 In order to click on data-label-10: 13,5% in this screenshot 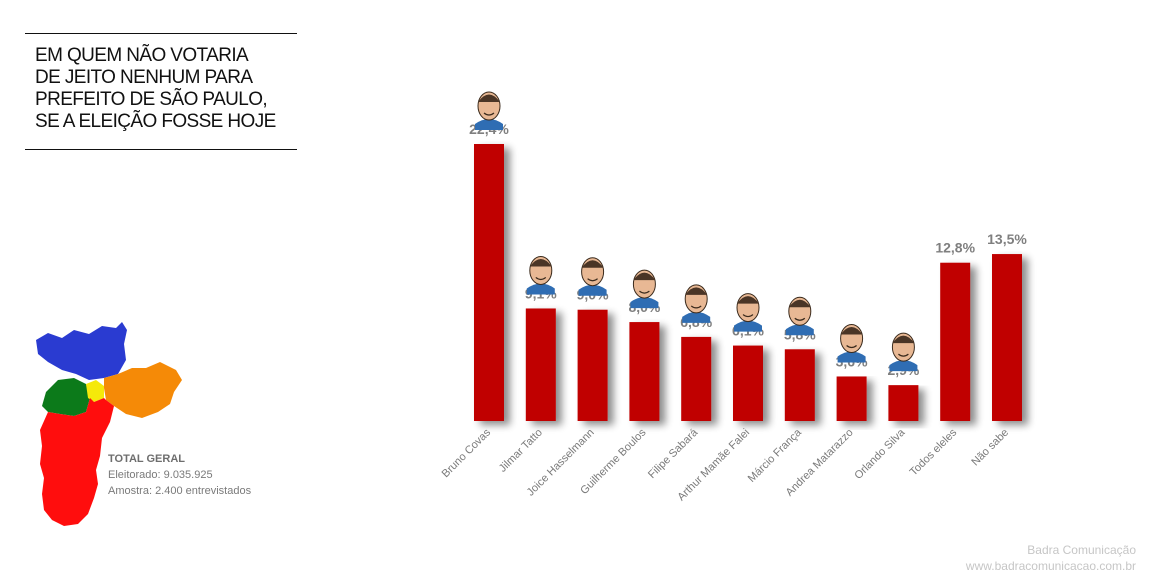, I will do `click(1007, 239)`.